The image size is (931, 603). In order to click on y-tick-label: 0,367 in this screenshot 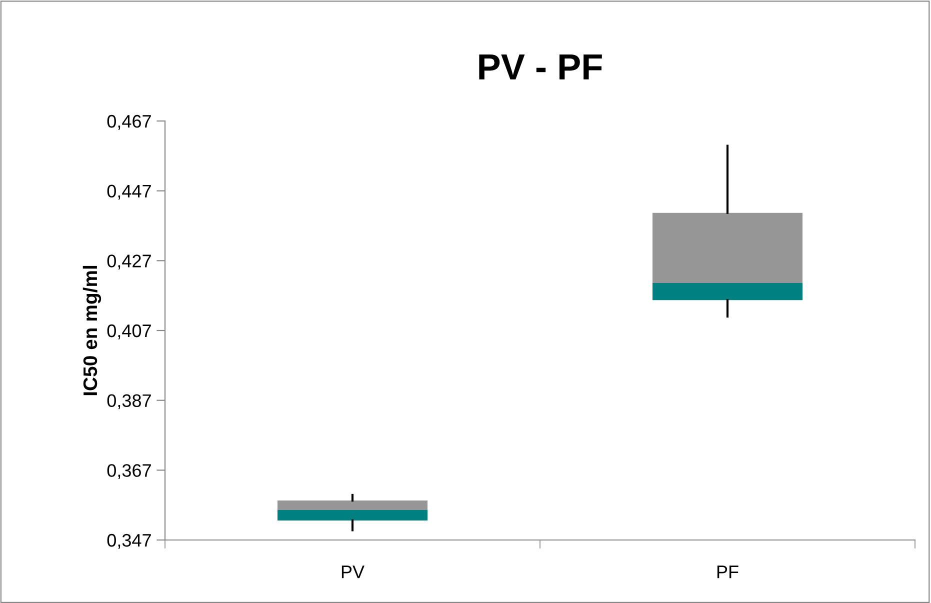, I will do `click(129, 472)`.